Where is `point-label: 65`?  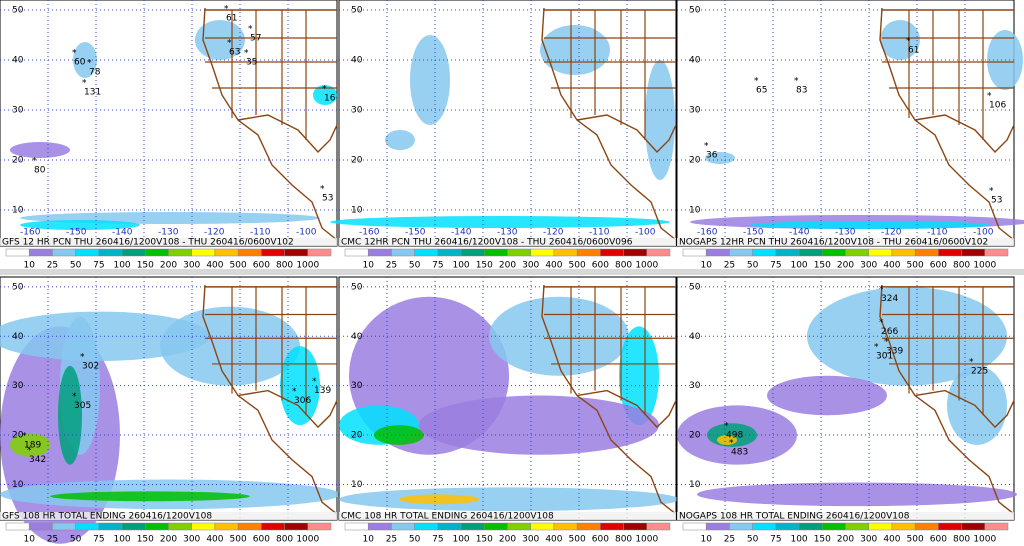
point-label: 65 is located at coordinates (761, 91).